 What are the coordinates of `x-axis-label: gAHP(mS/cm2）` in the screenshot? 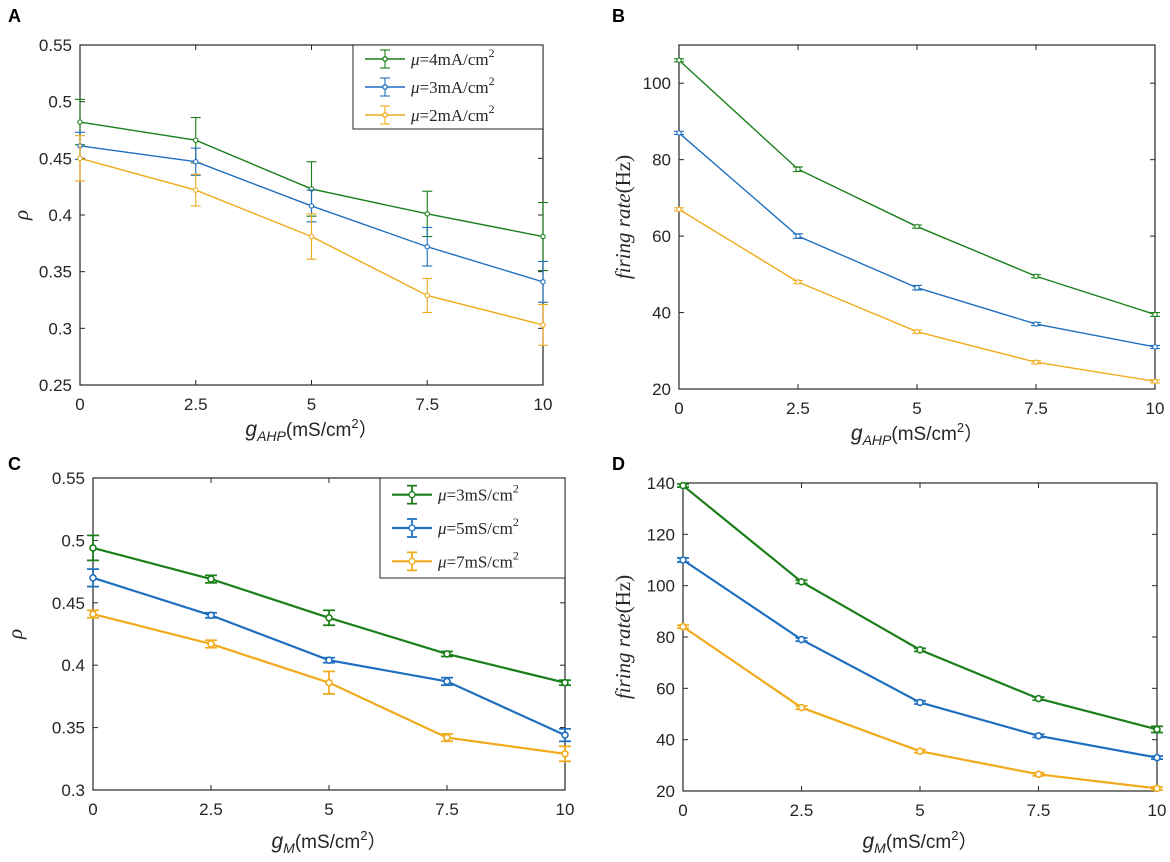 It's located at (917, 434).